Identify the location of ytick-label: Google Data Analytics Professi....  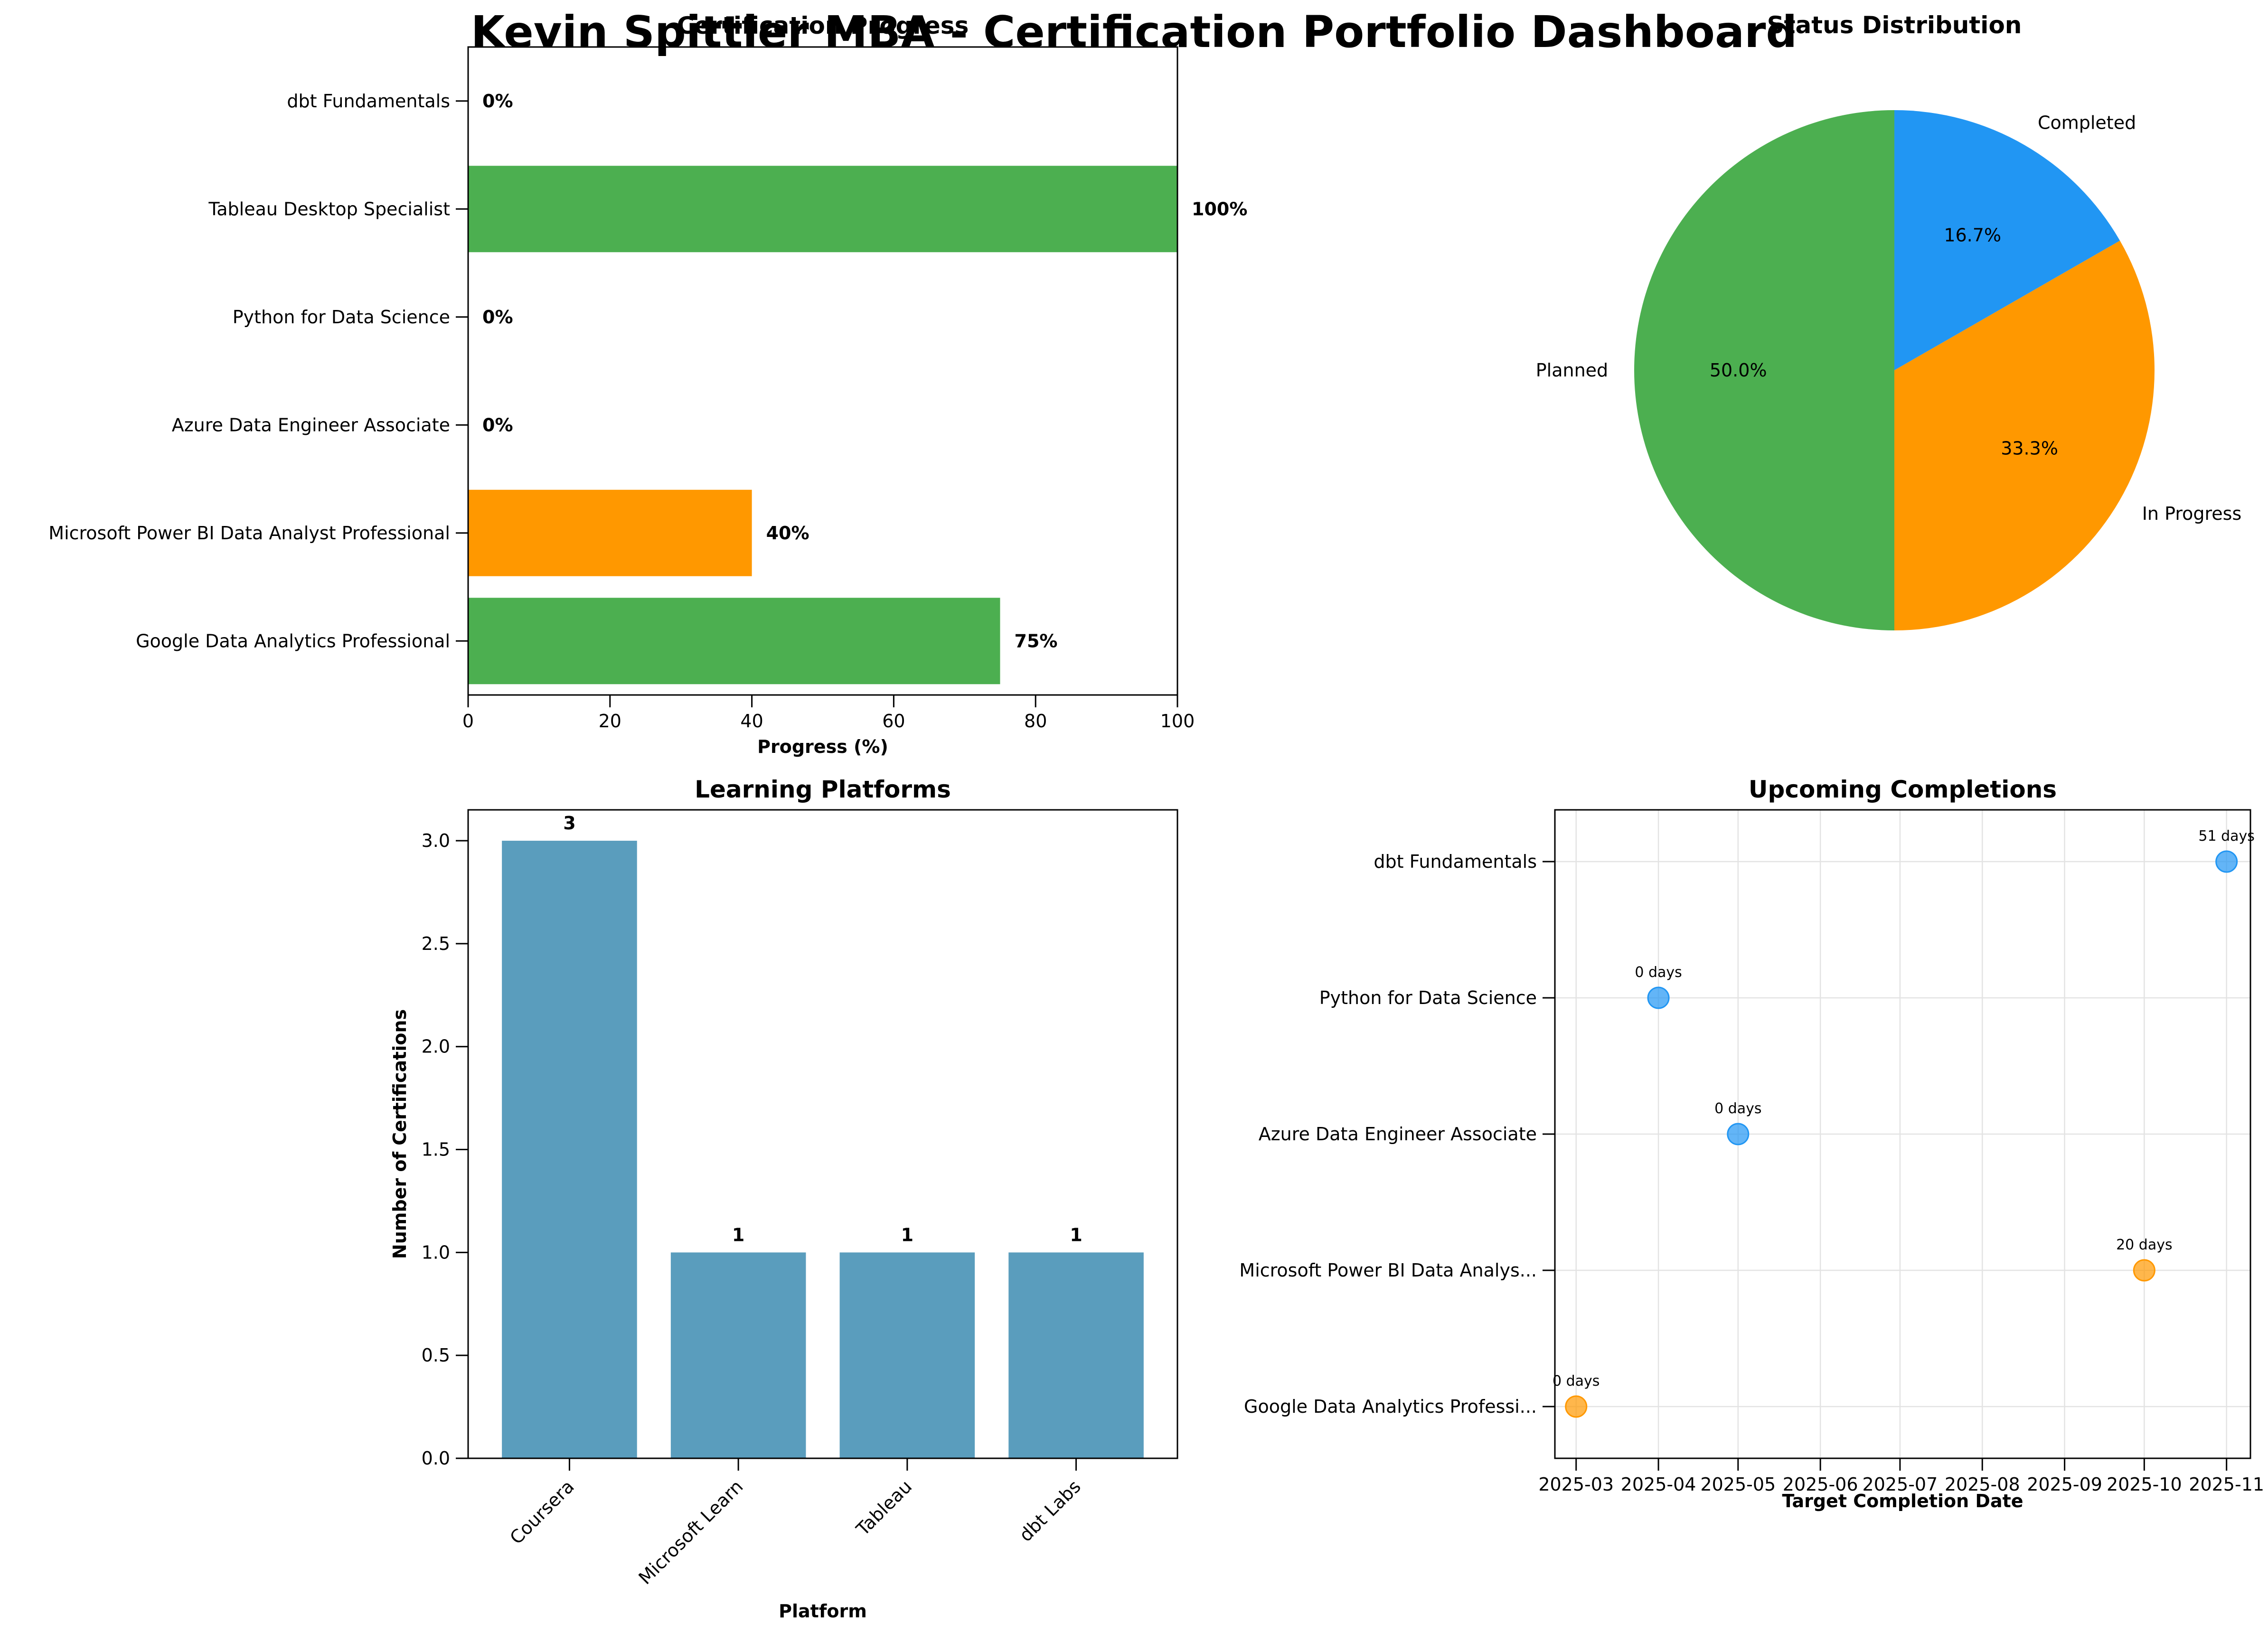
(1390, 1406).